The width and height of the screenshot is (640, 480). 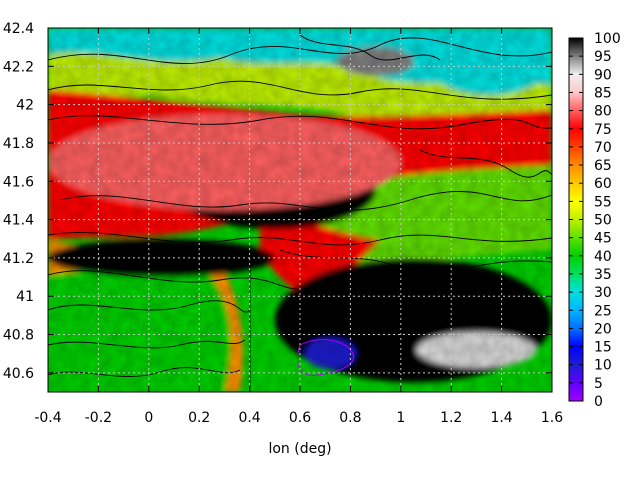 What do you see at coordinates (18, 221) in the screenshot?
I see `y-tick-label: 41.4` at bounding box center [18, 221].